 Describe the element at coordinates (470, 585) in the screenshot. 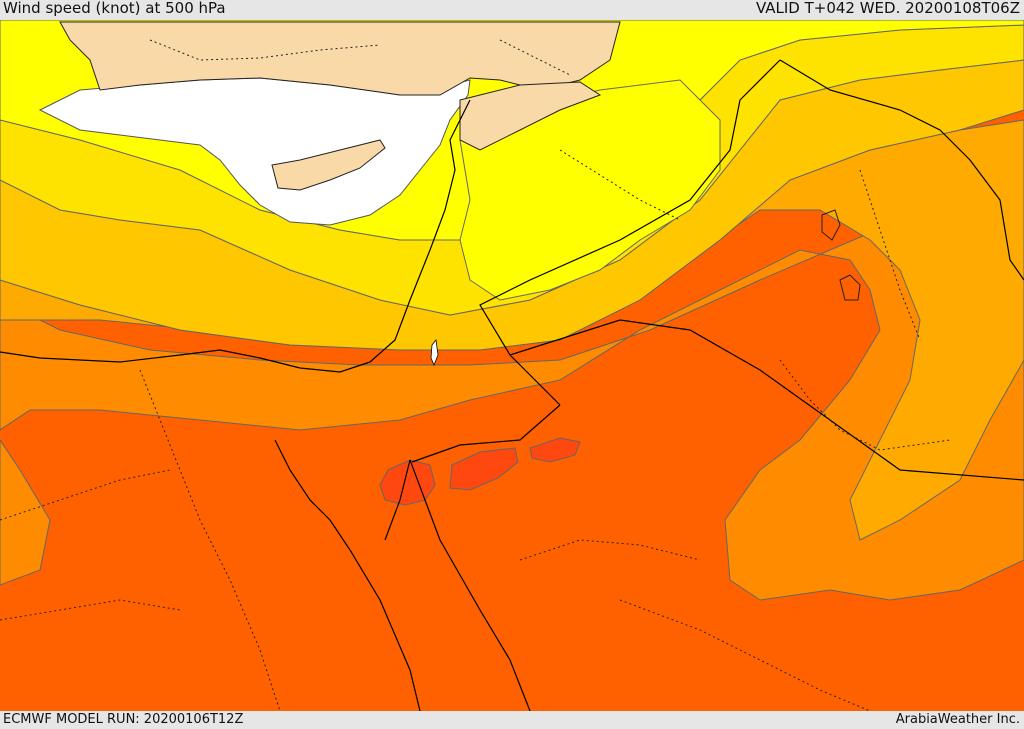

I see `border-red-sea-east` at that location.